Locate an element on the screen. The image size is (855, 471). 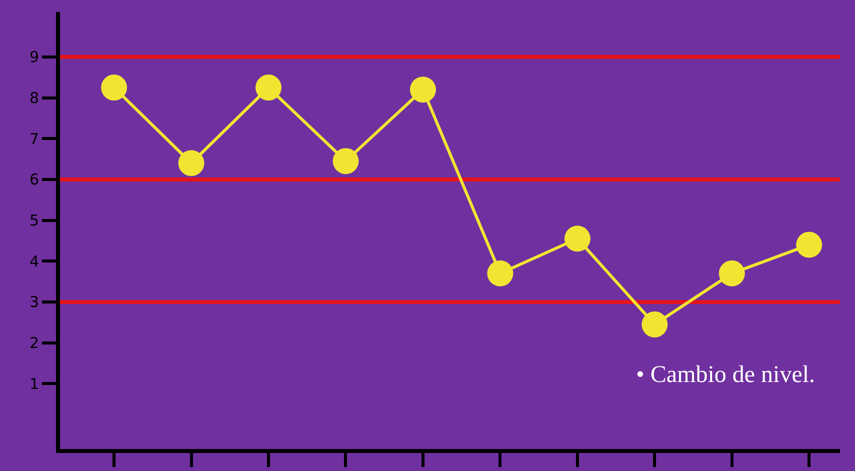
y-tick-label: 6 is located at coordinates (34, 179).